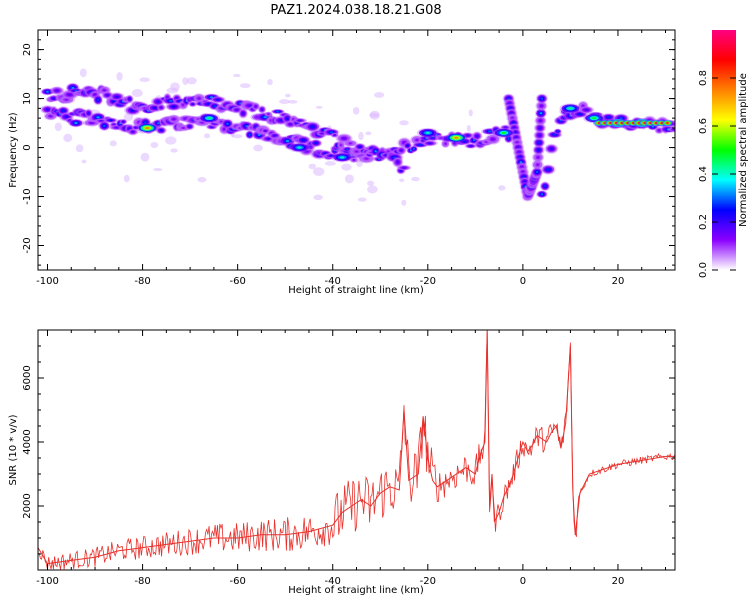 This screenshot has height=604, width=750. What do you see at coordinates (27, 147) in the screenshot?
I see `spectrogram-y-tick-label: 0` at bounding box center [27, 147].